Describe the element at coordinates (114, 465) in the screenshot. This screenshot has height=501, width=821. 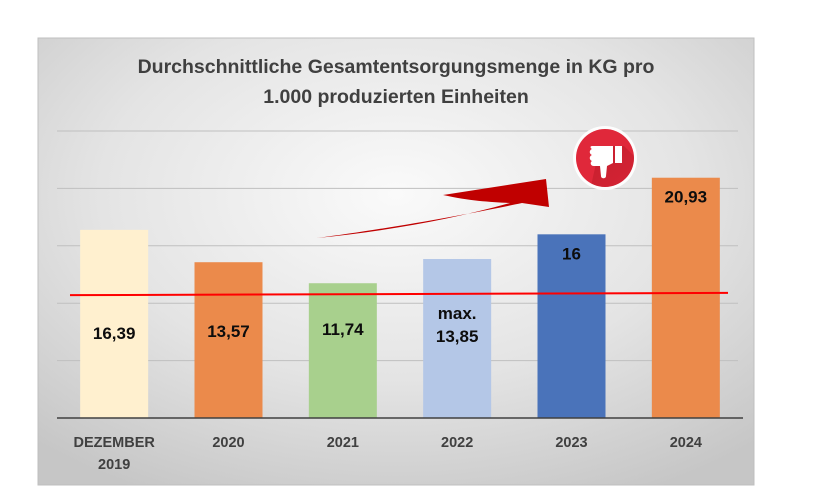
I see `category-label: 2019` at that location.